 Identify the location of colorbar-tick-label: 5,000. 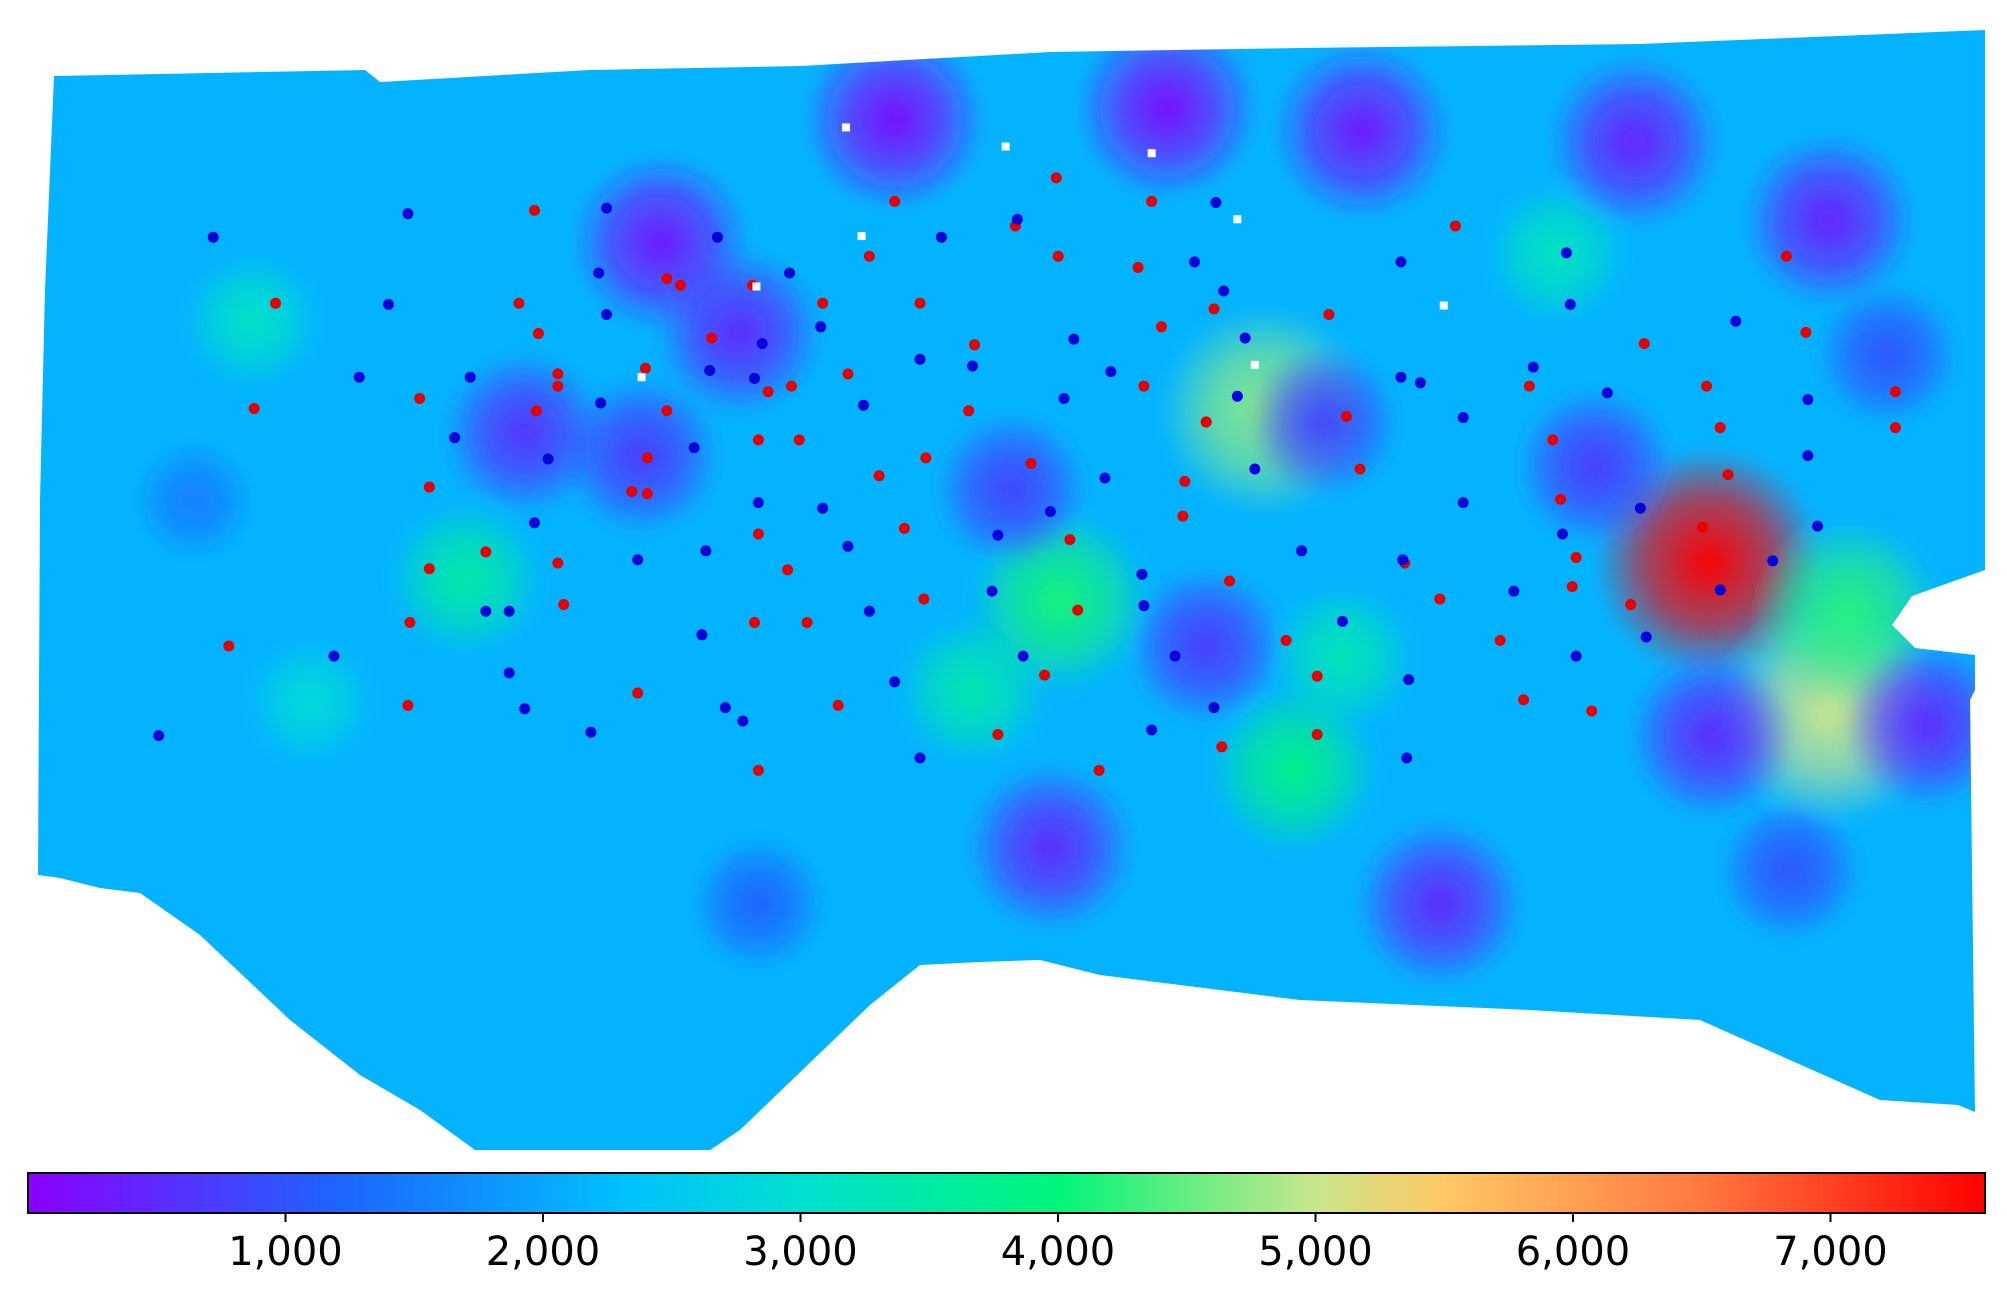
(1315, 1252).